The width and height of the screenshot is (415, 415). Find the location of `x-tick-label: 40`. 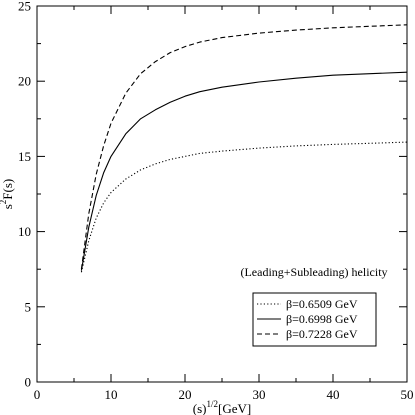

x-tick-label: 40 is located at coordinates (333, 394).